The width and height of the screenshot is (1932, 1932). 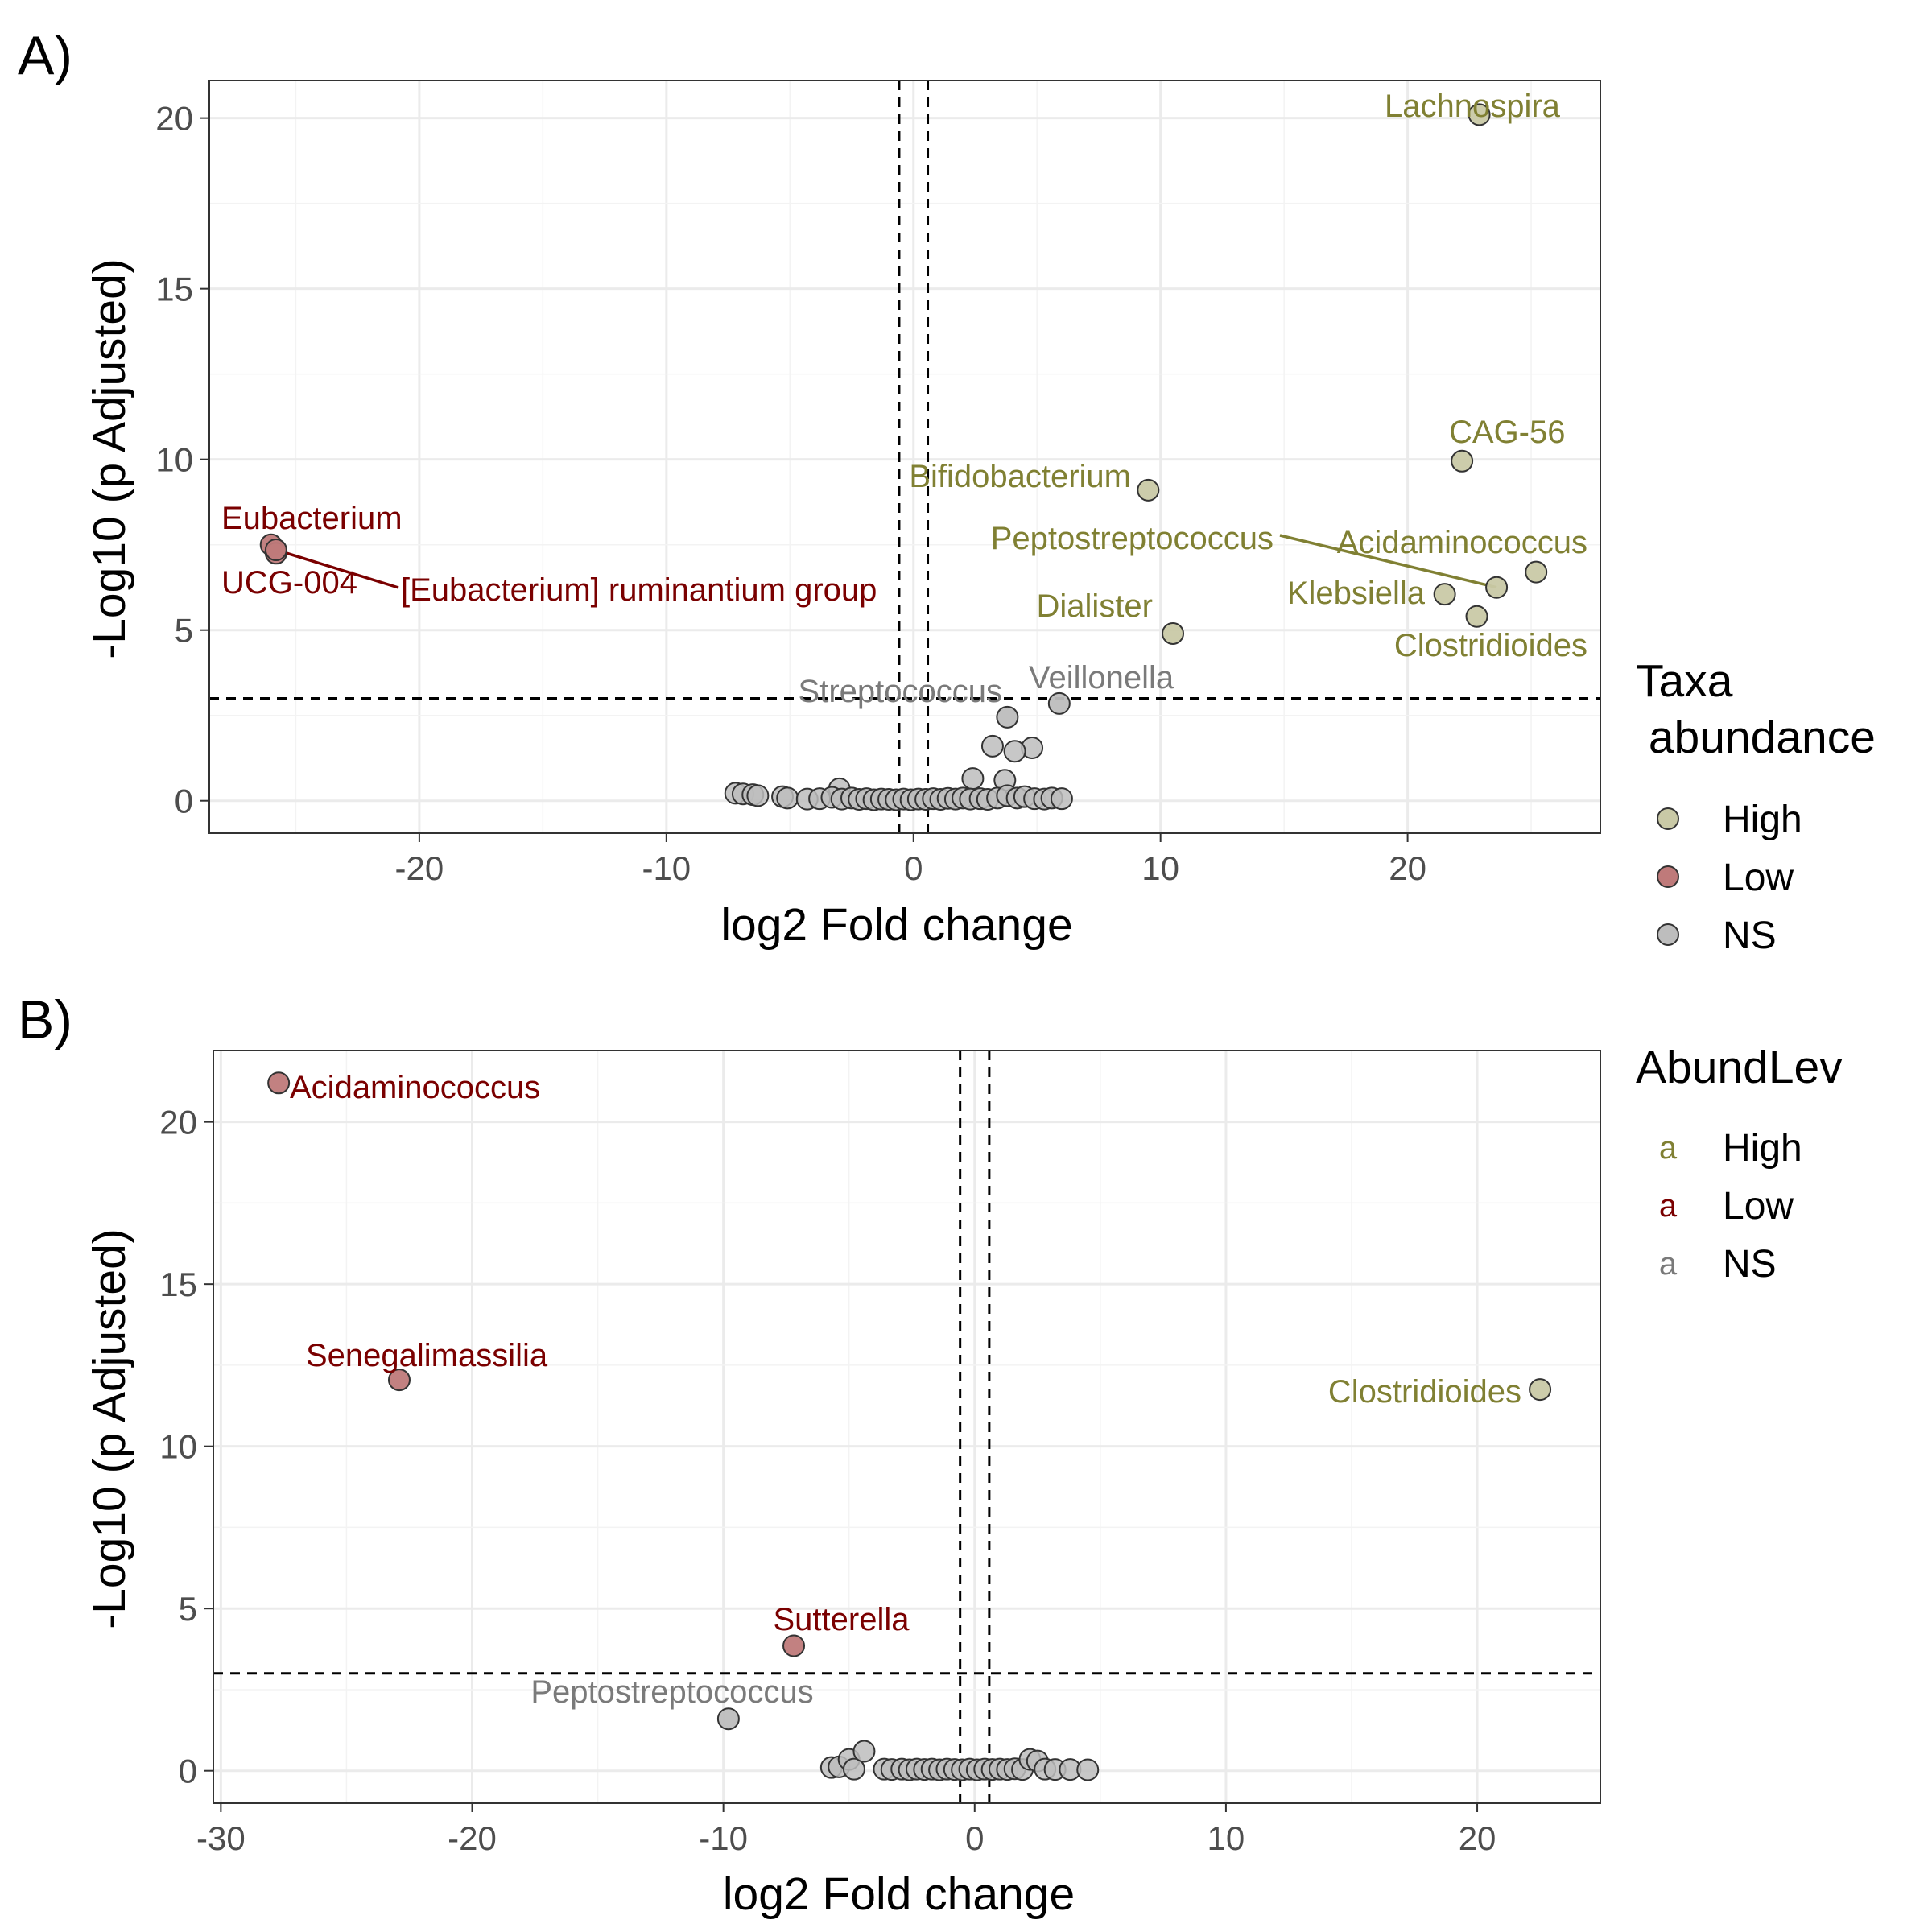 What do you see at coordinates (1668, 1148) in the screenshot?
I see `legend-key-high: a` at bounding box center [1668, 1148].